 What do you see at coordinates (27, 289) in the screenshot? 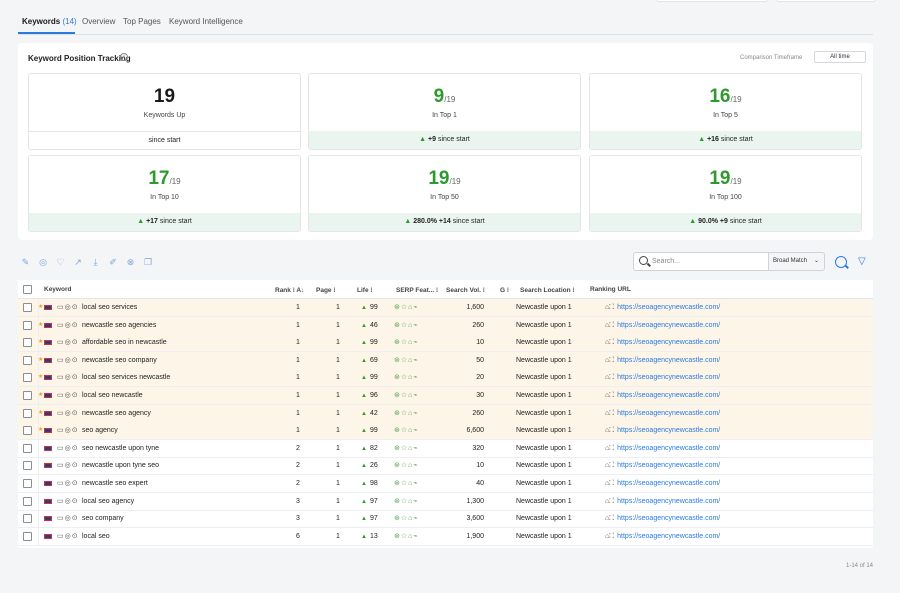
I see `select-all-checkbox` at bounding box center [27, 289].